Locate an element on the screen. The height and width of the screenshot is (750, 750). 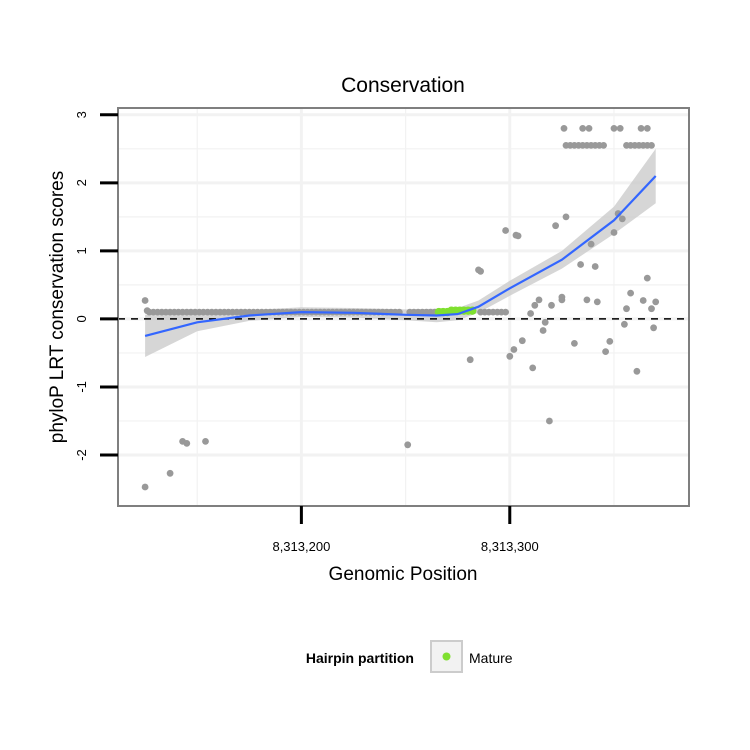
chart-title: Conservation is located at coordinates (403, 85).